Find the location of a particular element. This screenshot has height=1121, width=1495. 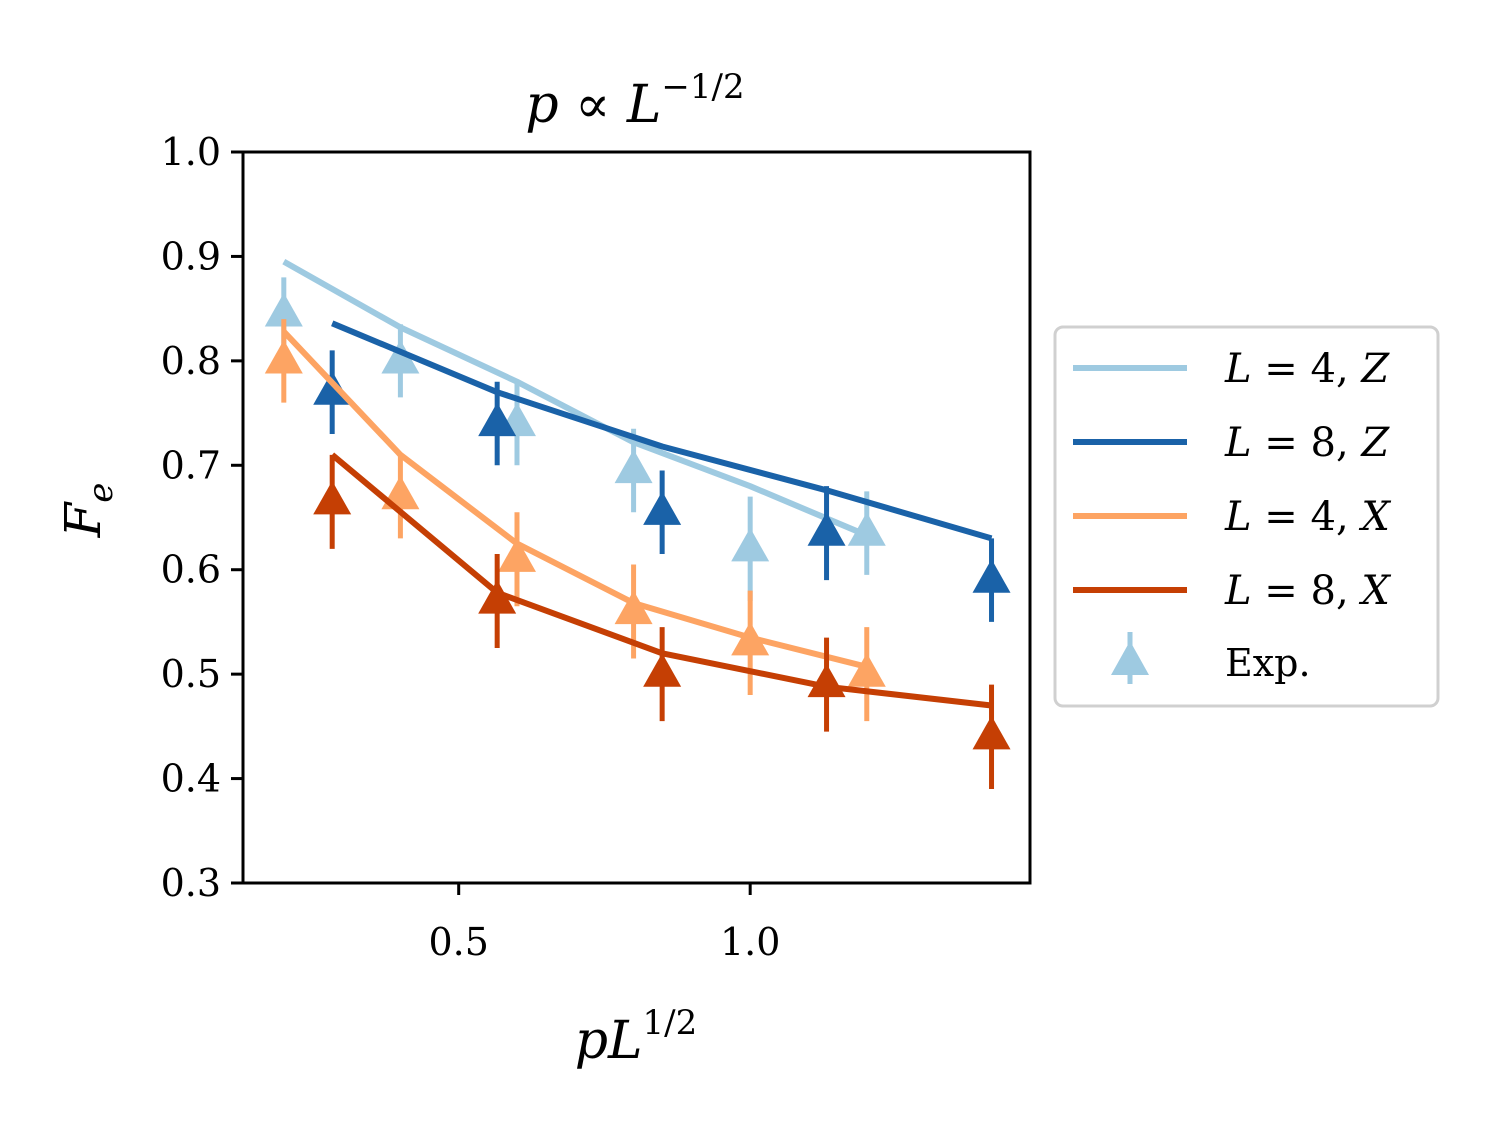

x-axis-label: pL1/2 is located at coordinates (636, 1037).